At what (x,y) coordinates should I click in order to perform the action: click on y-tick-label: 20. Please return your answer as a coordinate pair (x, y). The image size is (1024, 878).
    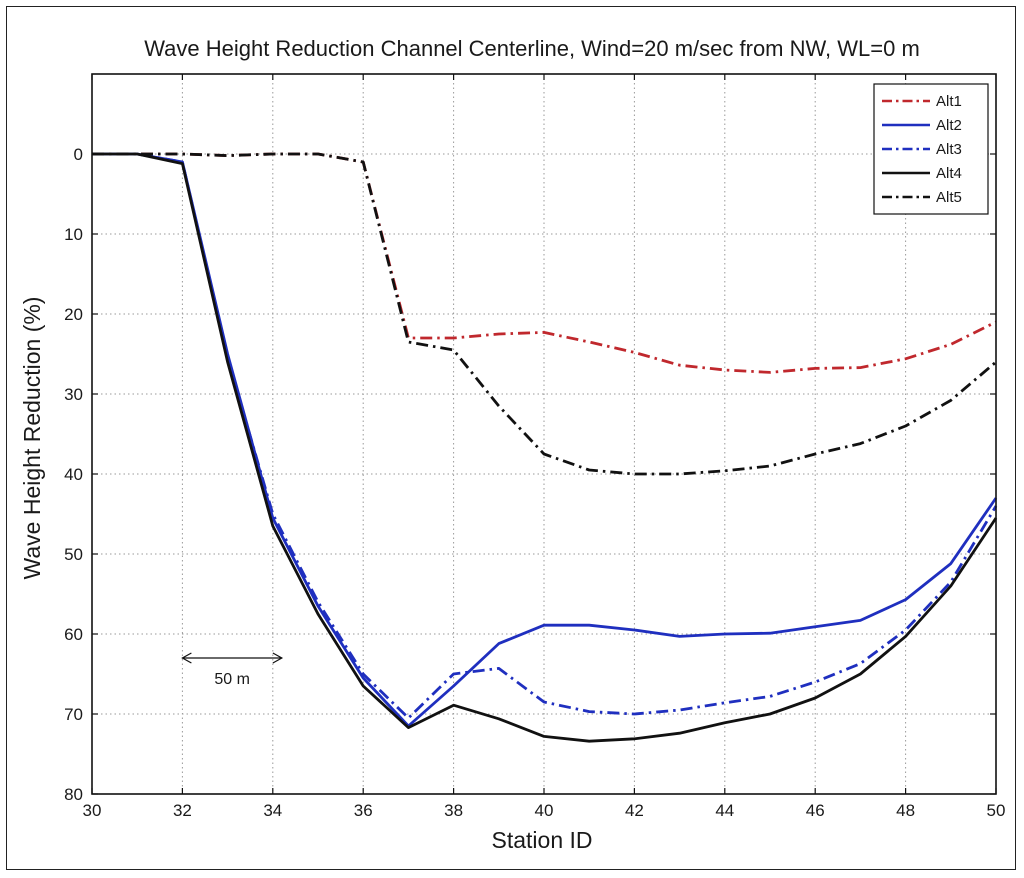
    Looking at the image, I should click on (73, 314).